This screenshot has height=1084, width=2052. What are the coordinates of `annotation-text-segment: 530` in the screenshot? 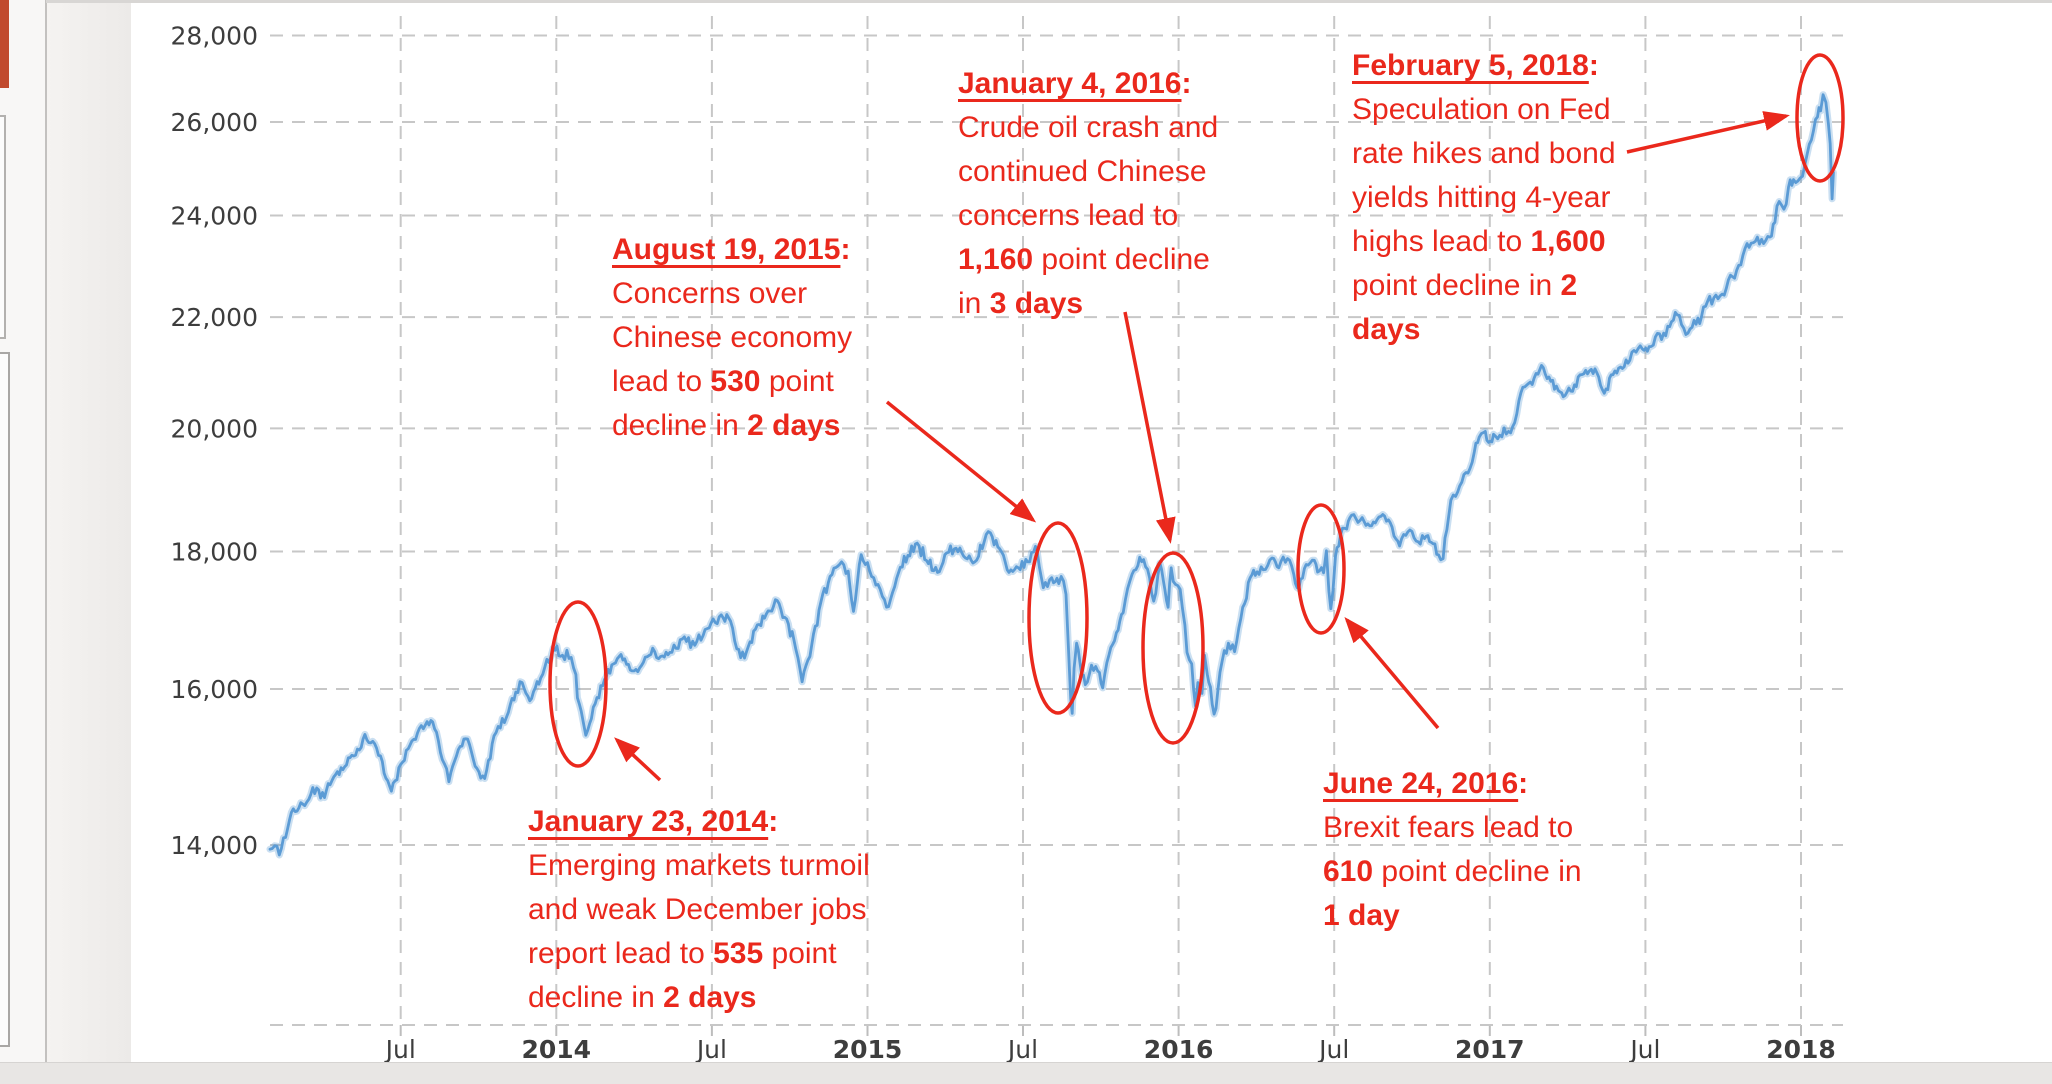 It's located at (735, 381).